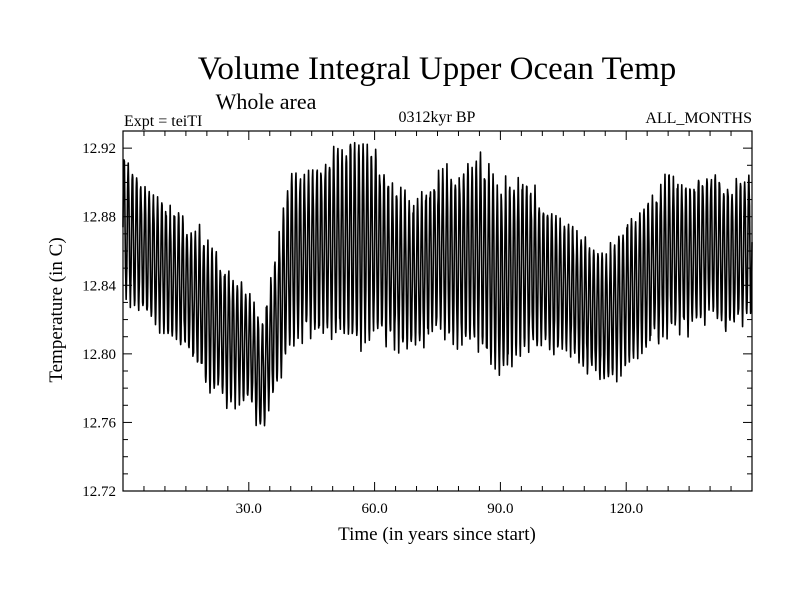 This screenshot has height=605, width=800. Describe the element at coordinates (249, 509) in the screenshot. I see `x-tick-label: 30.0` at that location.